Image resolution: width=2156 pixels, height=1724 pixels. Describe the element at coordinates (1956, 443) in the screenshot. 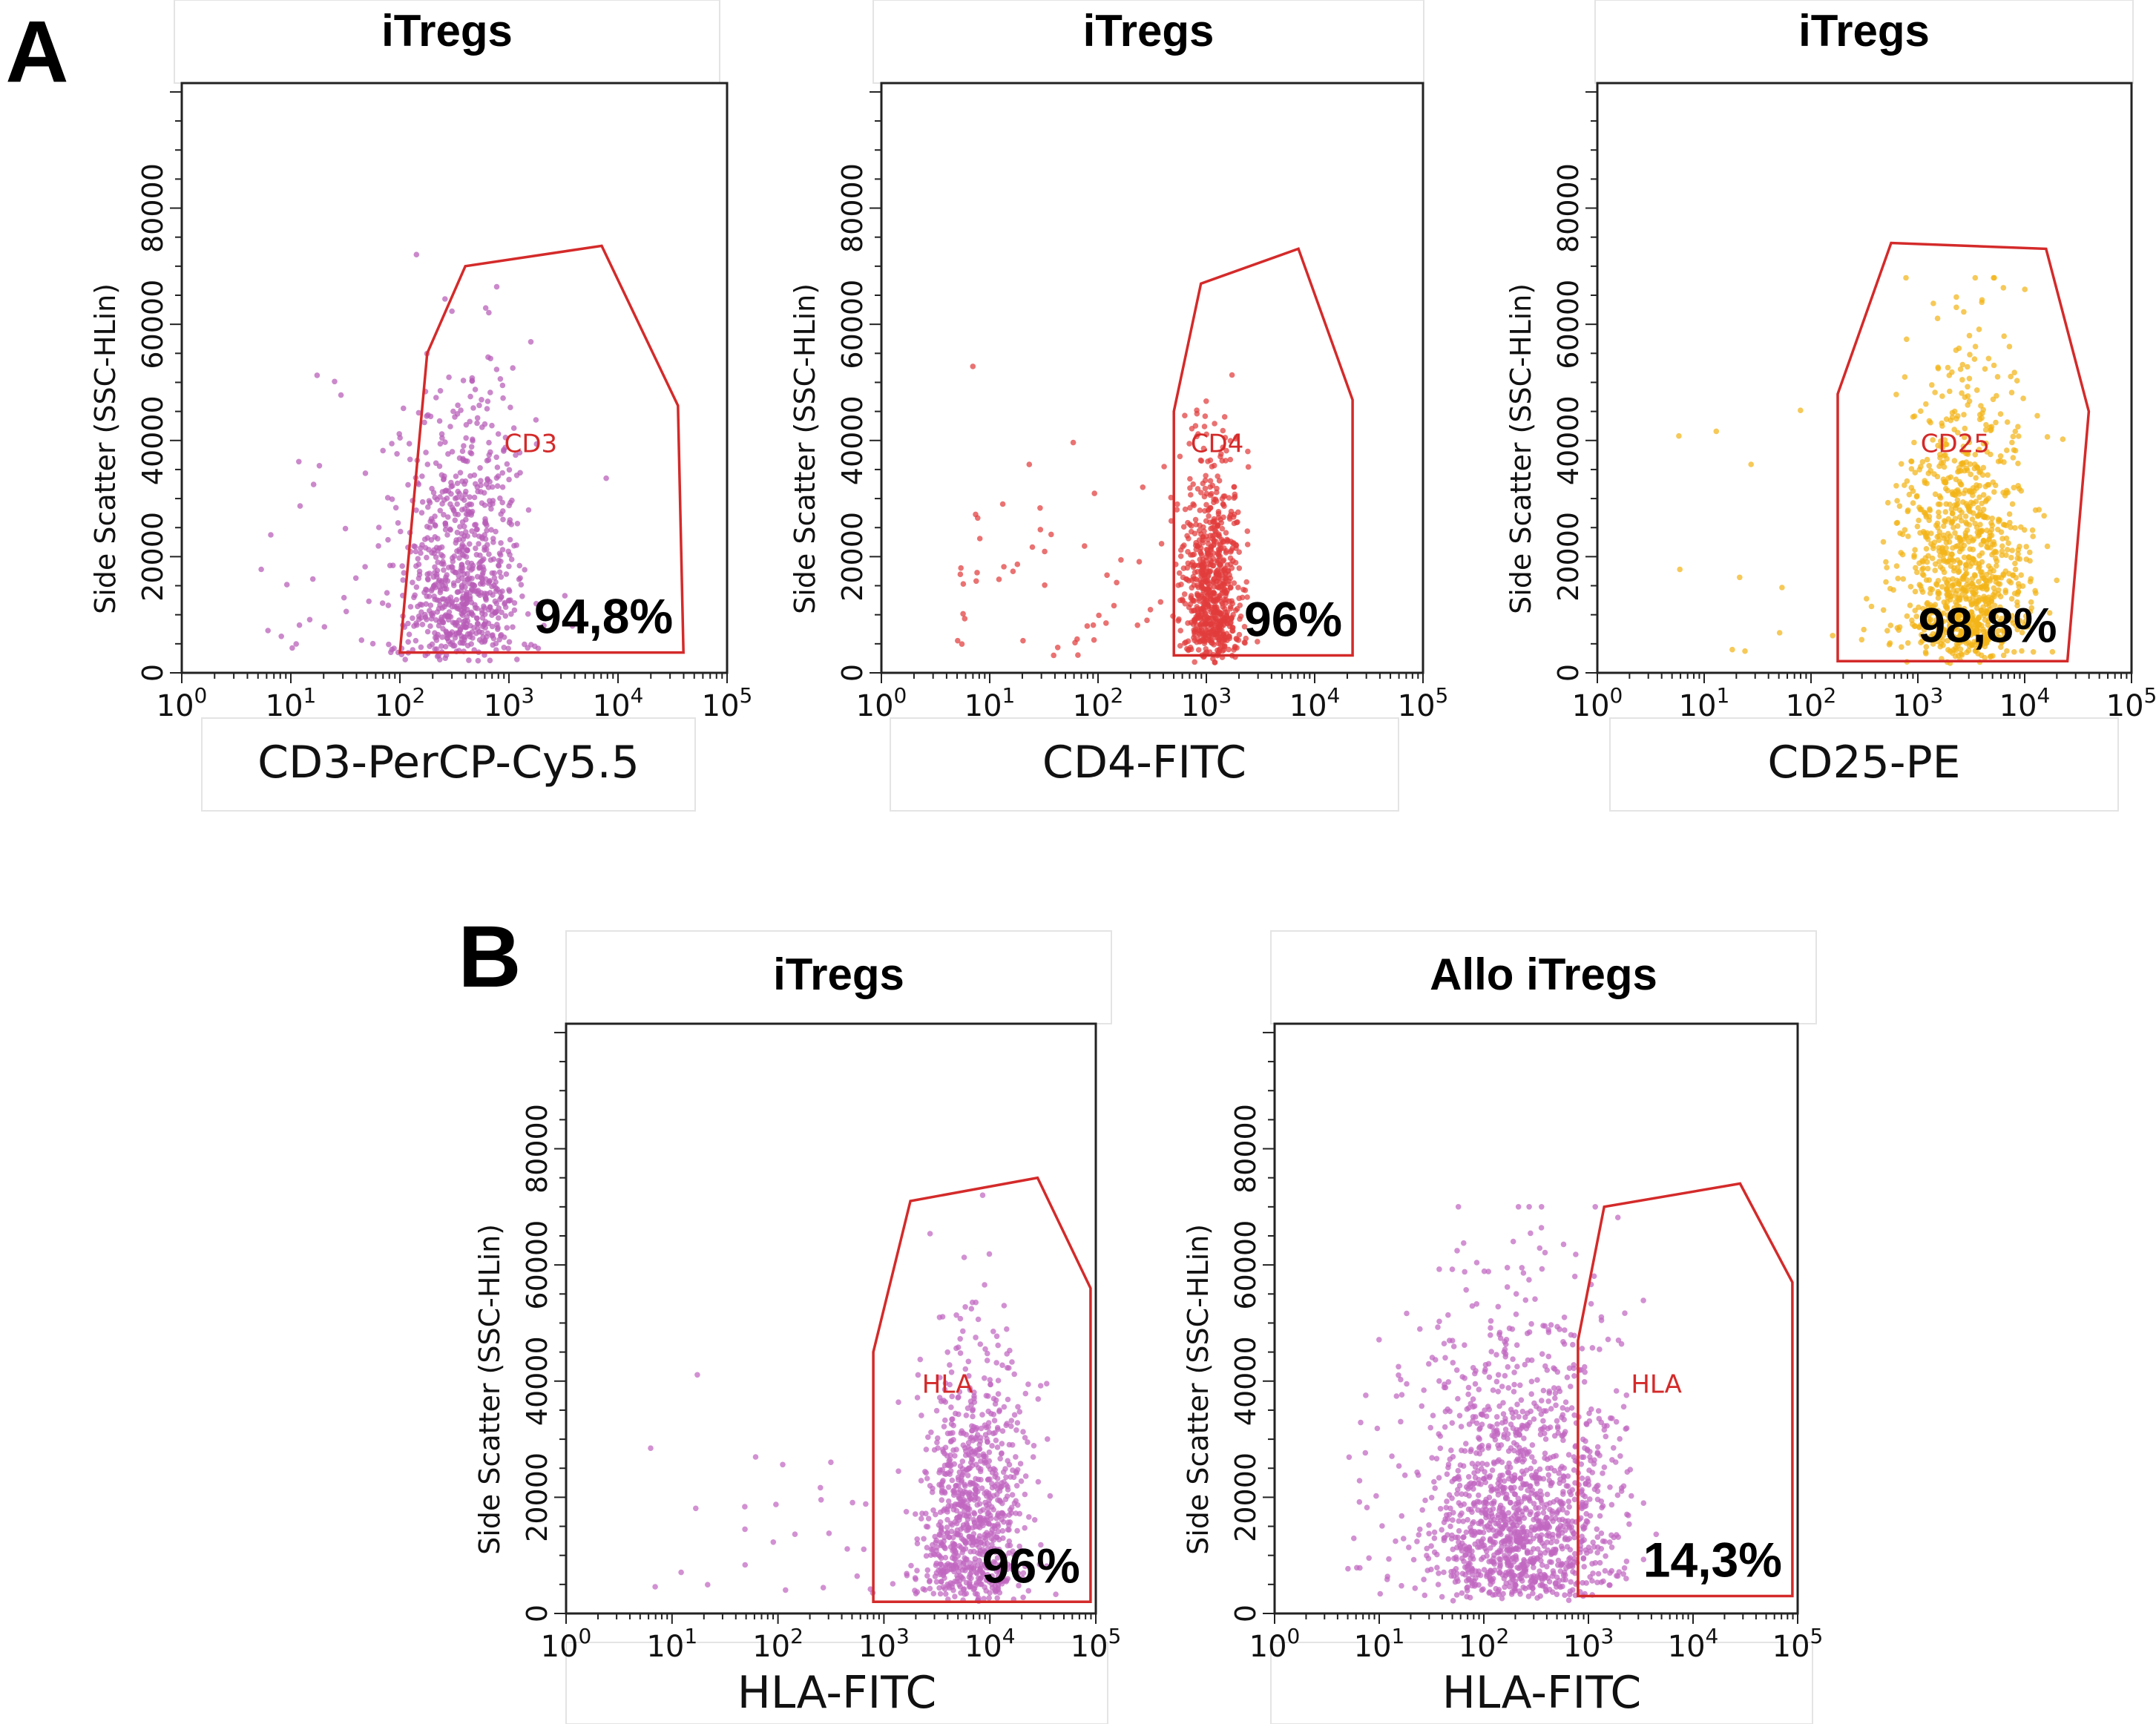

I see `gate-label: CD25` at that location.